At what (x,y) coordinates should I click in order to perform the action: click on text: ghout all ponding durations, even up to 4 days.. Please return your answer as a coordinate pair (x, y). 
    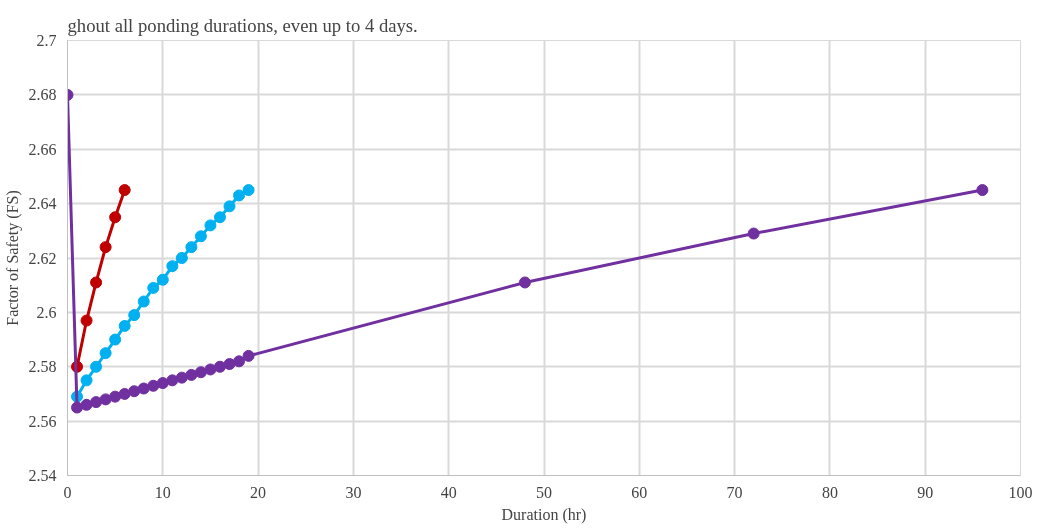
    Looking at the image, I should click on (242, 25).